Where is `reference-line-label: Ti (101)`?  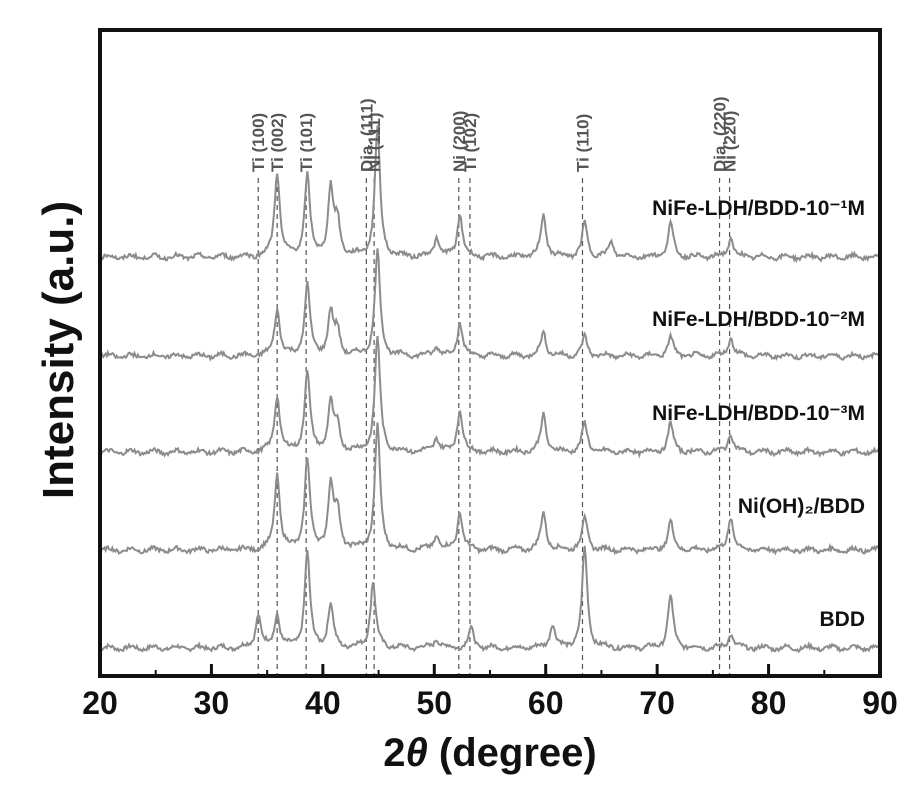 reference-line-label: Ti (101) is located at coordinates (306, 142).